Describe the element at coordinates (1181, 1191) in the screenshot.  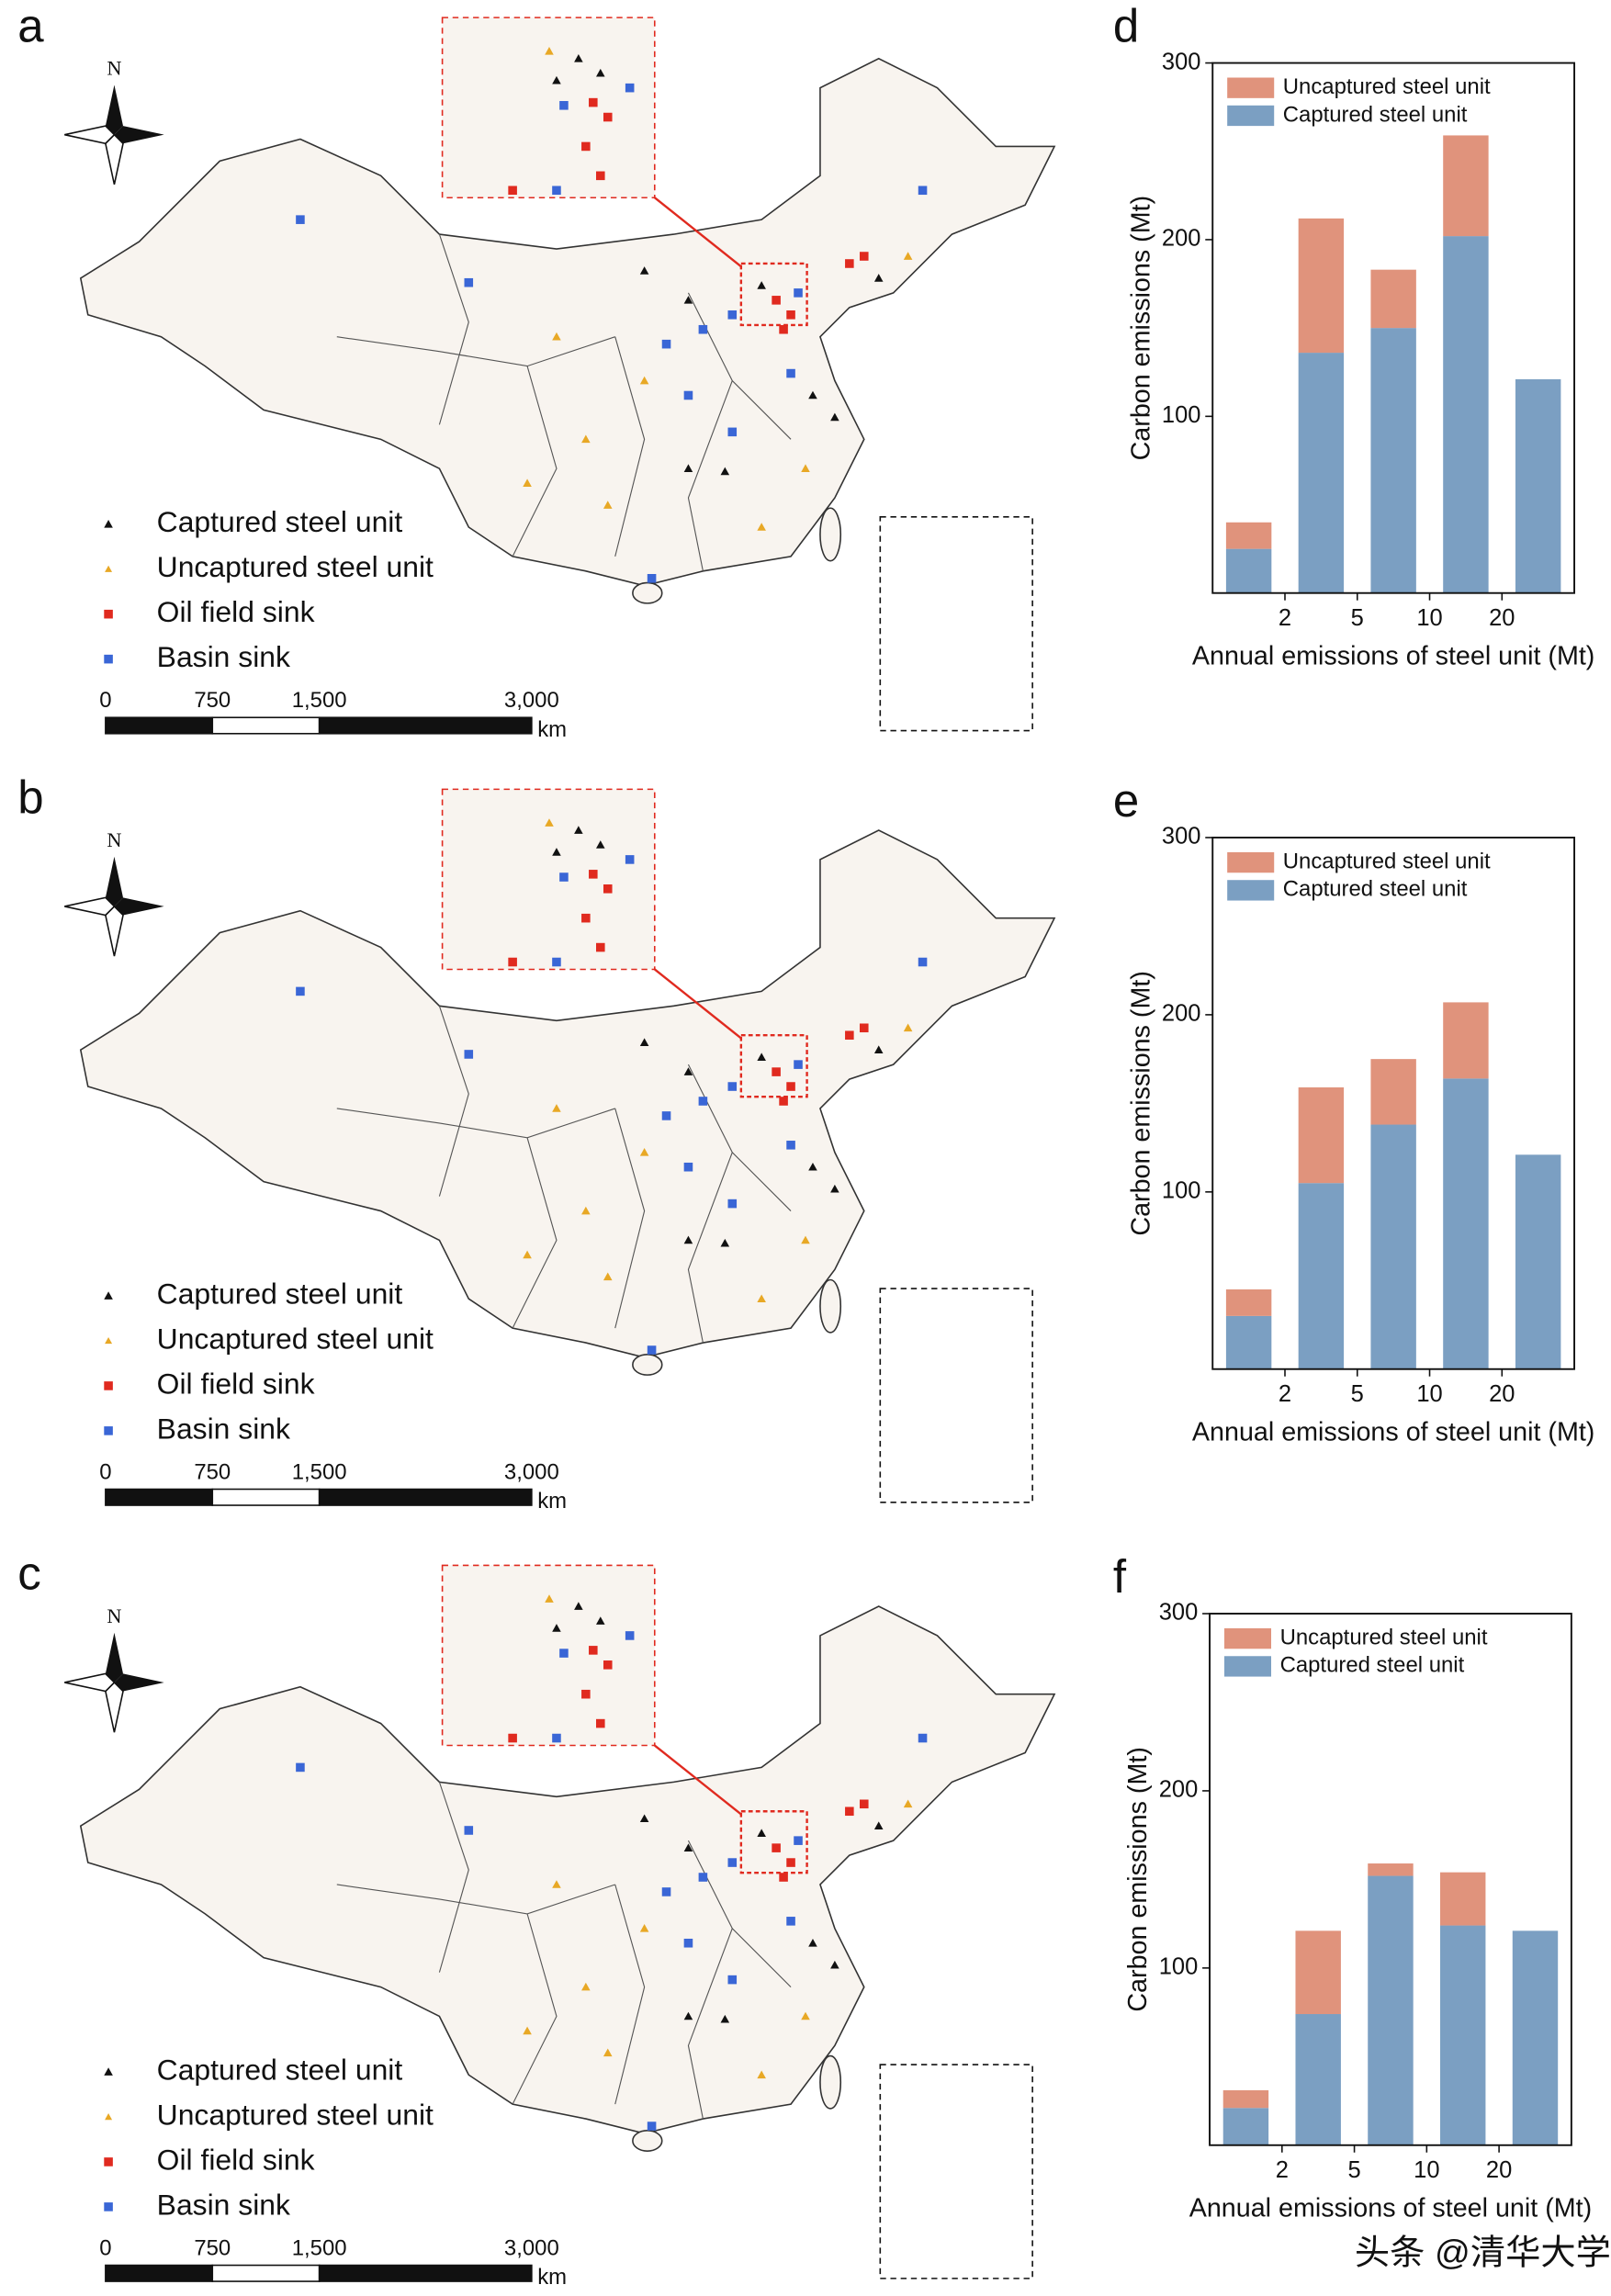
I see `y-tick-label: 100` at that location.